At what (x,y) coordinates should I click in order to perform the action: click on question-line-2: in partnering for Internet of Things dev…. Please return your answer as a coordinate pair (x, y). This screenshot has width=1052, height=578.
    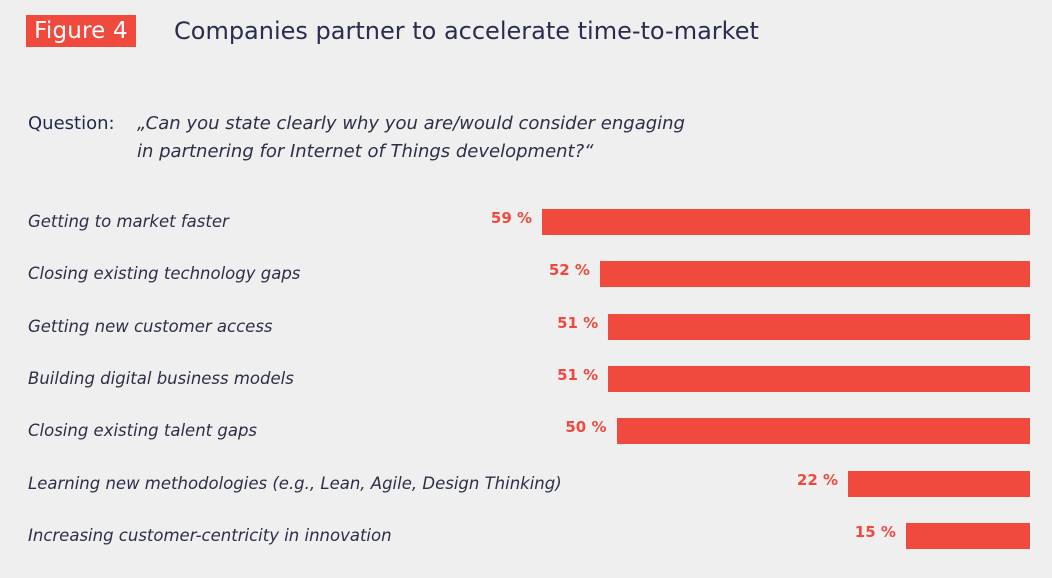
    Looking at the image, I should click on (365, 151).